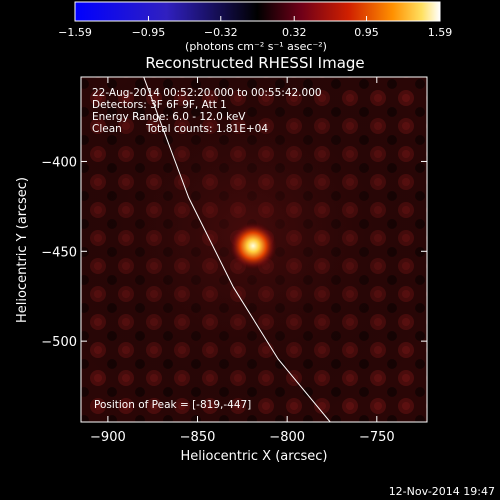  Describe the element at coordinates (207, 93) in the screenshot. I see `annotation-time-range: 22-Aug-2014 00:52:20.000 to 00:55:42.000` at that location.